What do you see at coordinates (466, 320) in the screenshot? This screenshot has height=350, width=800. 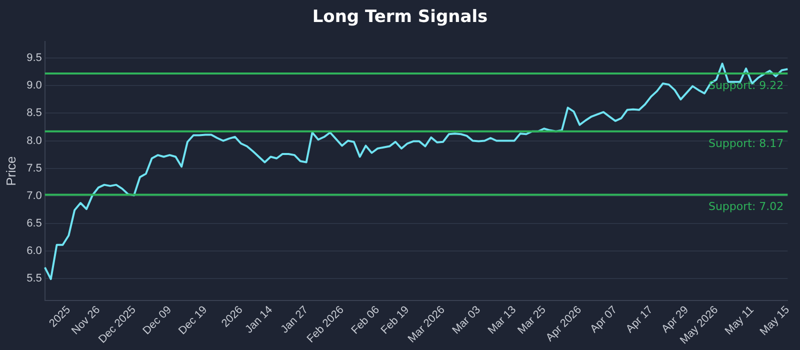 I see `x-tick-label: Mar 03` at bounding box center [466, 320].